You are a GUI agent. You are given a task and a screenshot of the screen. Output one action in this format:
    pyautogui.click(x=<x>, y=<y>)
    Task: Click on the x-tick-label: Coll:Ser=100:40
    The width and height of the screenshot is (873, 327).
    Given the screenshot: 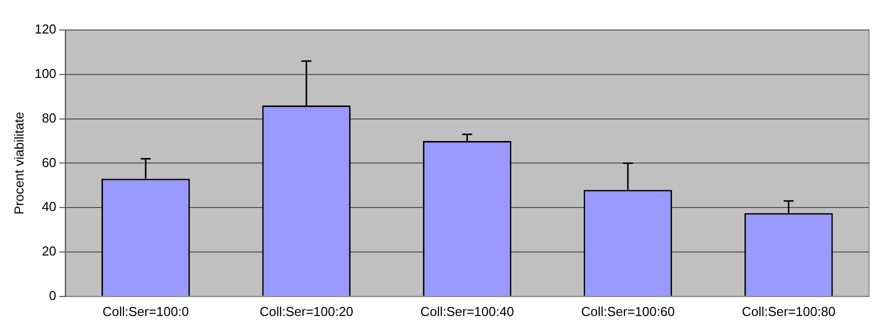 What is the action you would take?
    pyautogui.click(x=467, y=311)
    